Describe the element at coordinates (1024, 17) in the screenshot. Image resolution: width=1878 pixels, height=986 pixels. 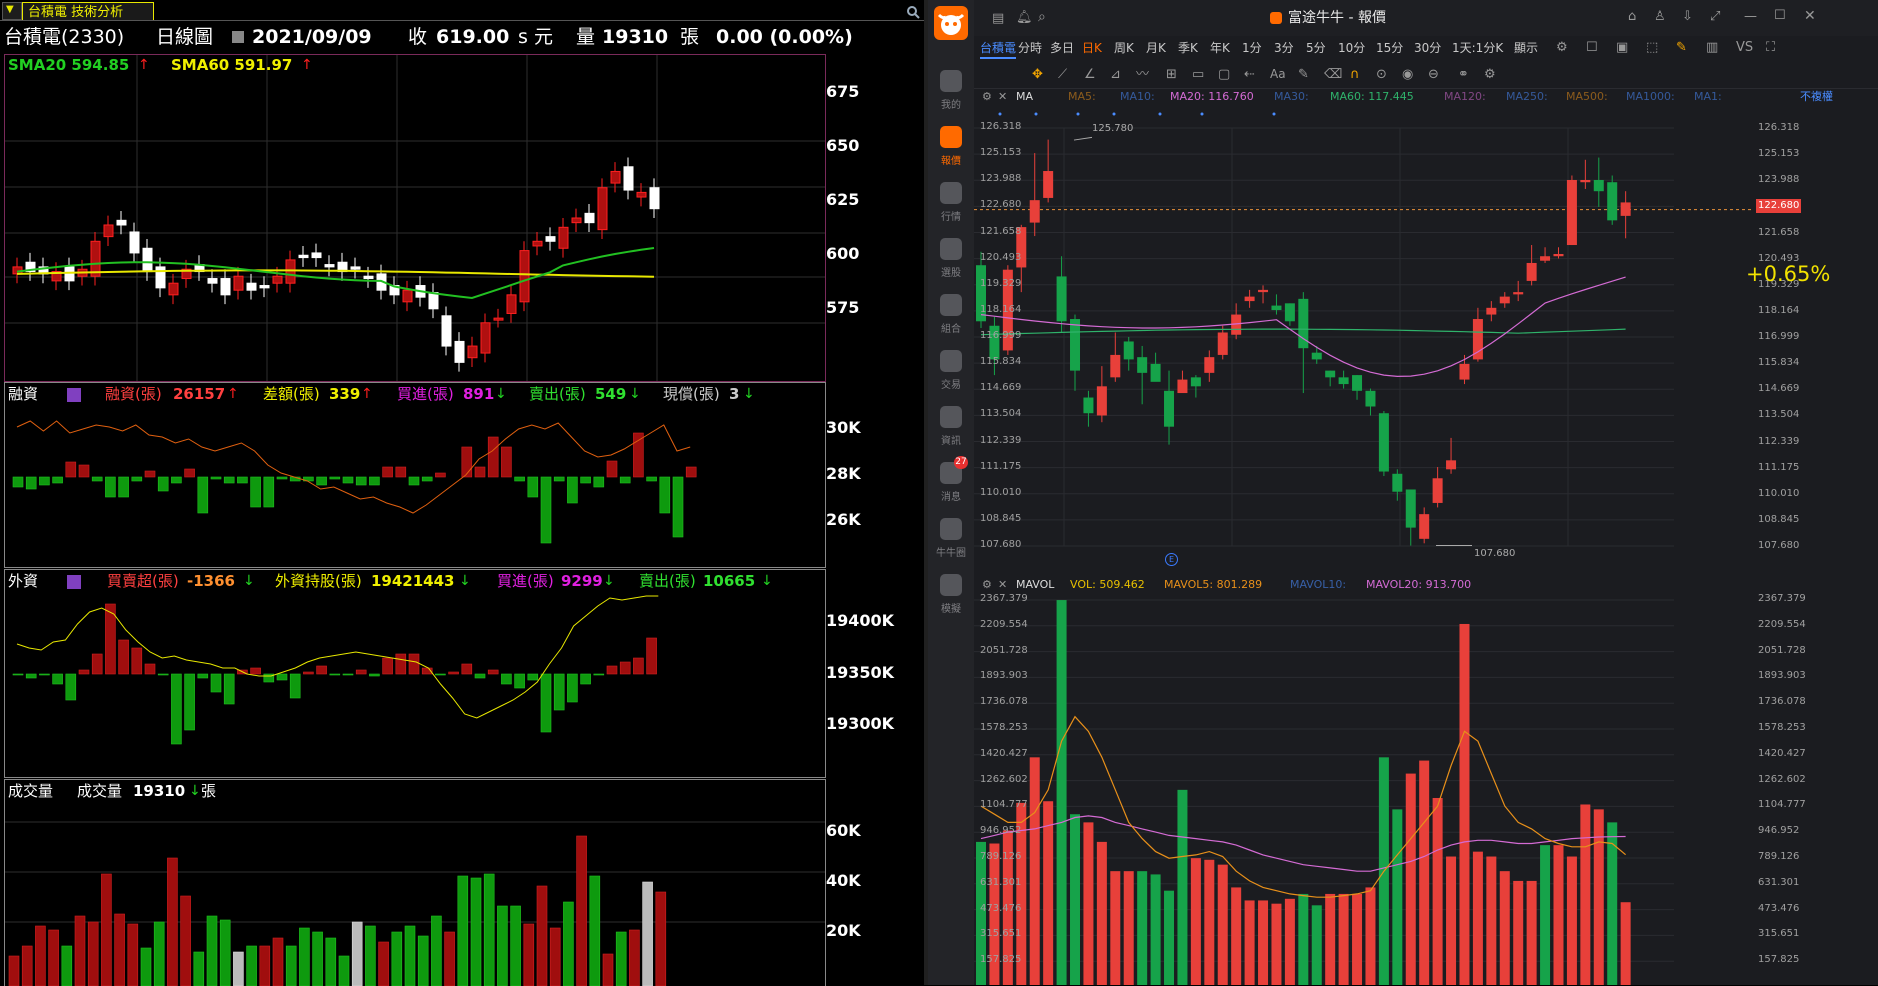
I see `bell-icon: 🔔︎` at that location.